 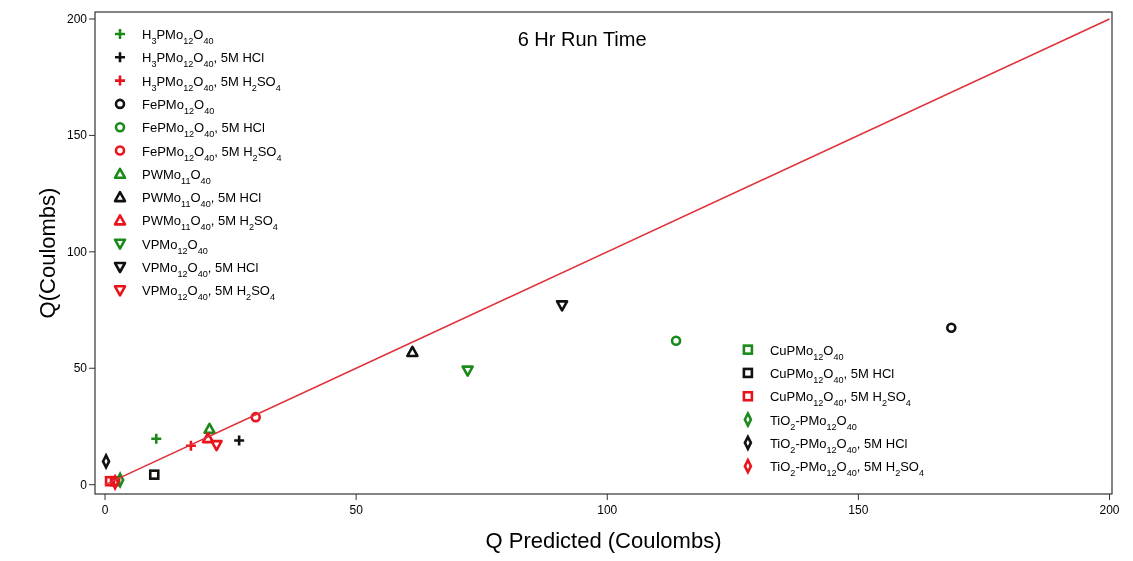 I want to click on x-tick-label: 50, so click(x=356, y=510).